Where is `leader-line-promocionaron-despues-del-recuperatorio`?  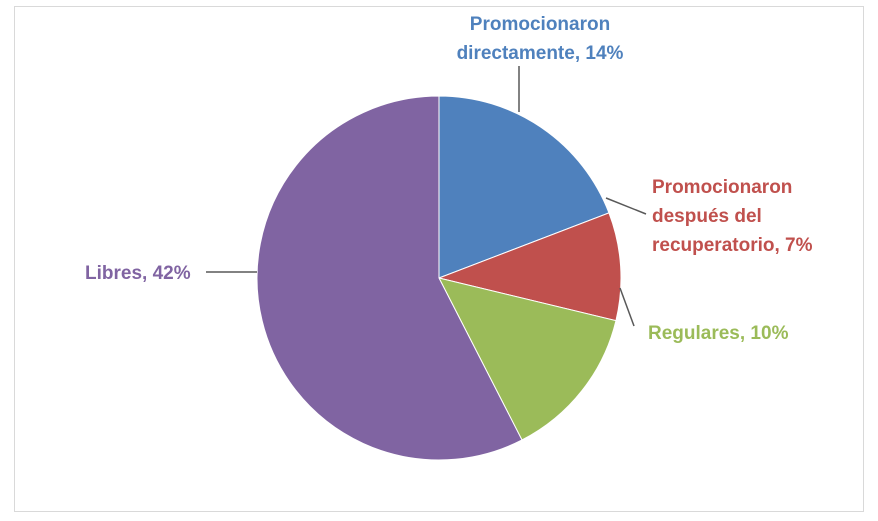 leader-line-promocionaron-despues-del-recuperatorio is located at coordinates (626, 206).